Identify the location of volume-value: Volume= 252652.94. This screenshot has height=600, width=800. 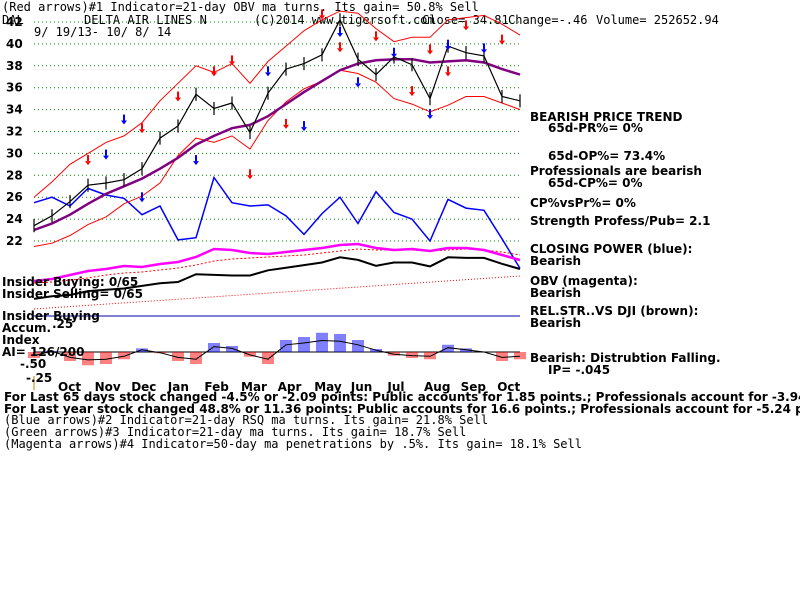
(657, 20).